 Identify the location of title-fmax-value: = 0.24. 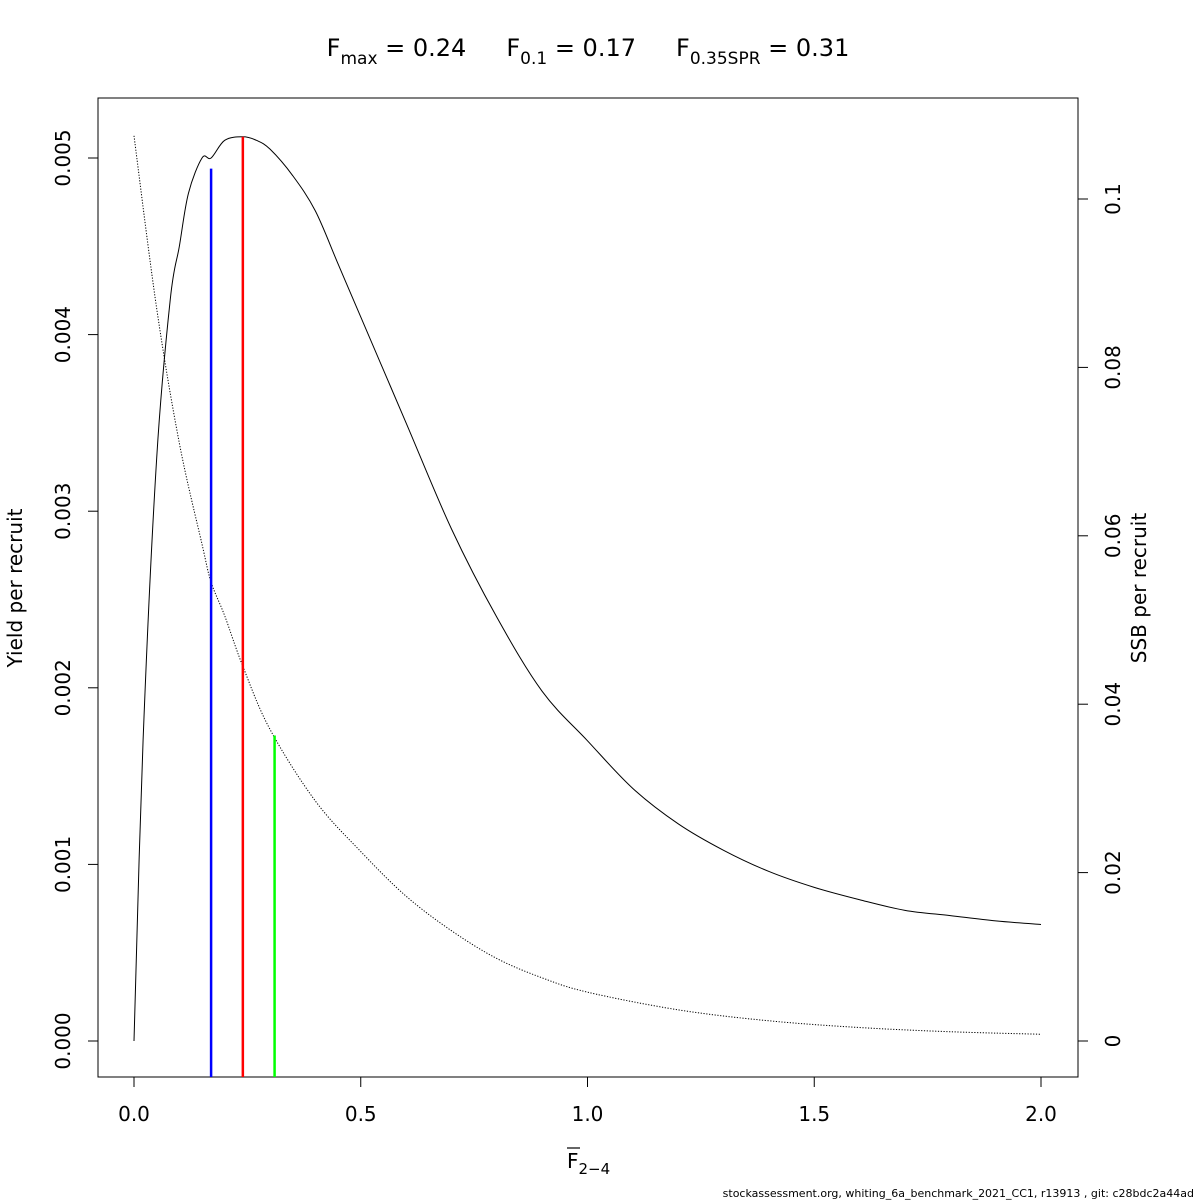
(422, 48).